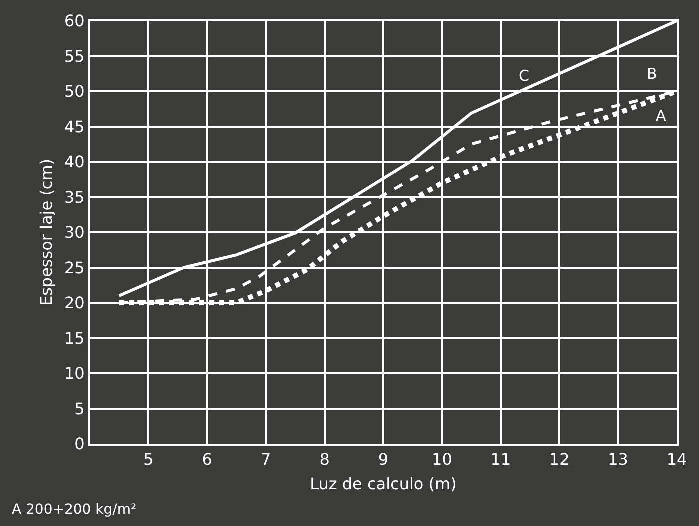  Describe the element at coordinates (524, 76) in the screenshot. I see `series-label: C` at that location.